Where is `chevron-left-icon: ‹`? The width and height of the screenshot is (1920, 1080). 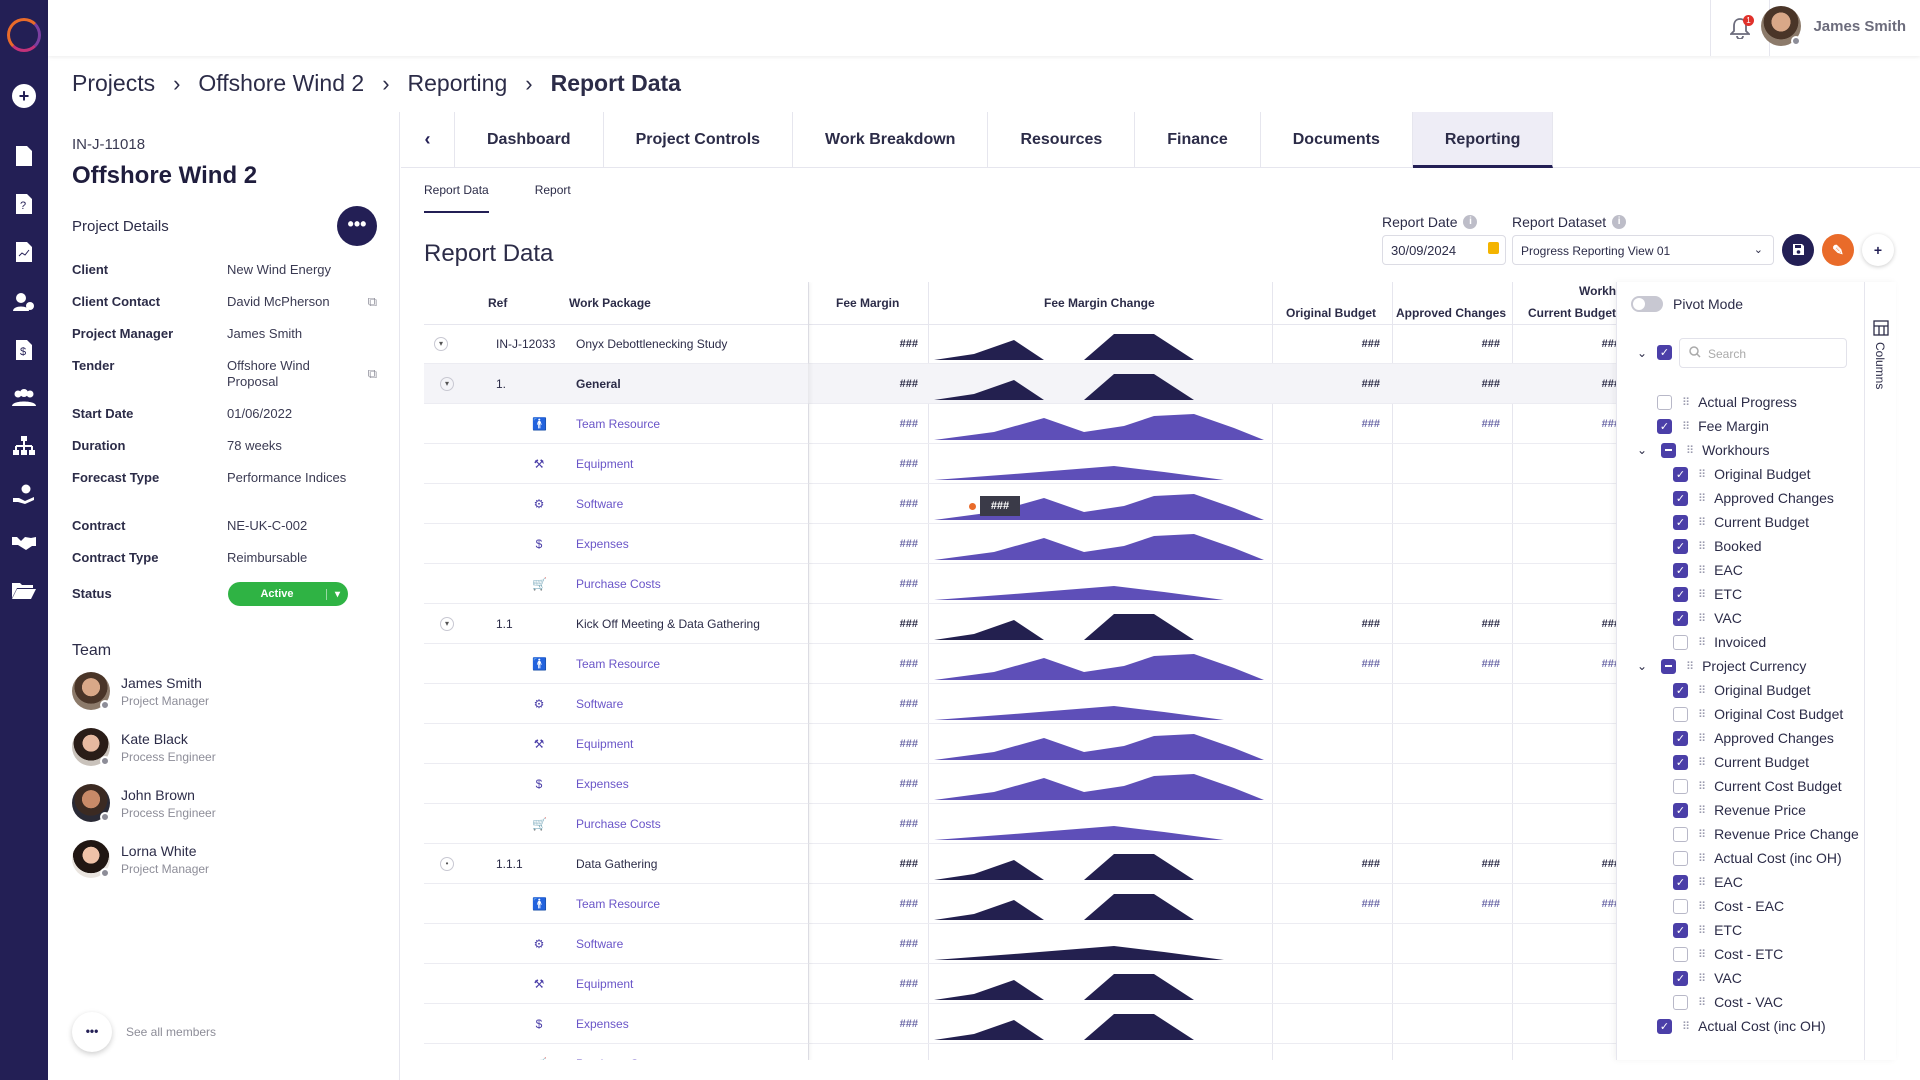 chevron-left-icon: ‹ is located at coordinates (428, 139).